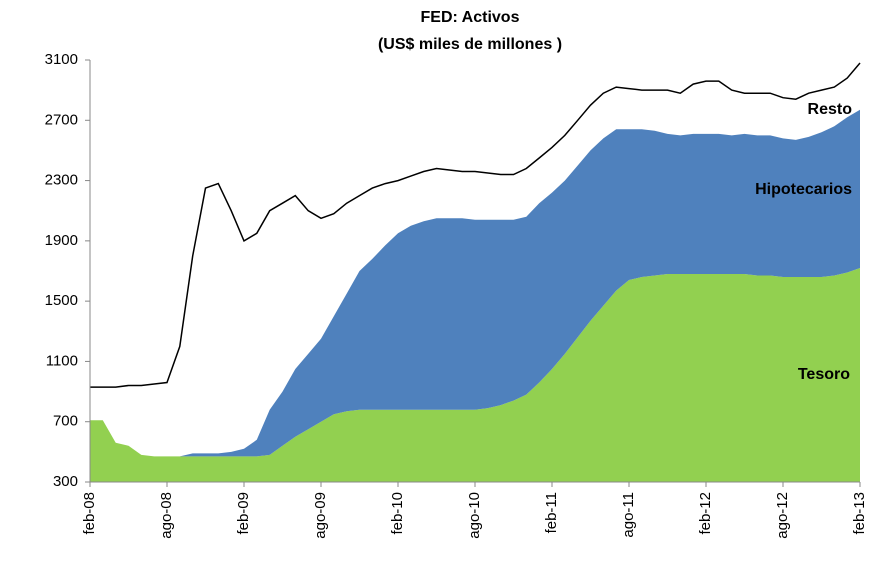 Image resolution: width=880 pixels, height=569 pixels. I want to click on y-tick-label: 2700, so click(61, 119).